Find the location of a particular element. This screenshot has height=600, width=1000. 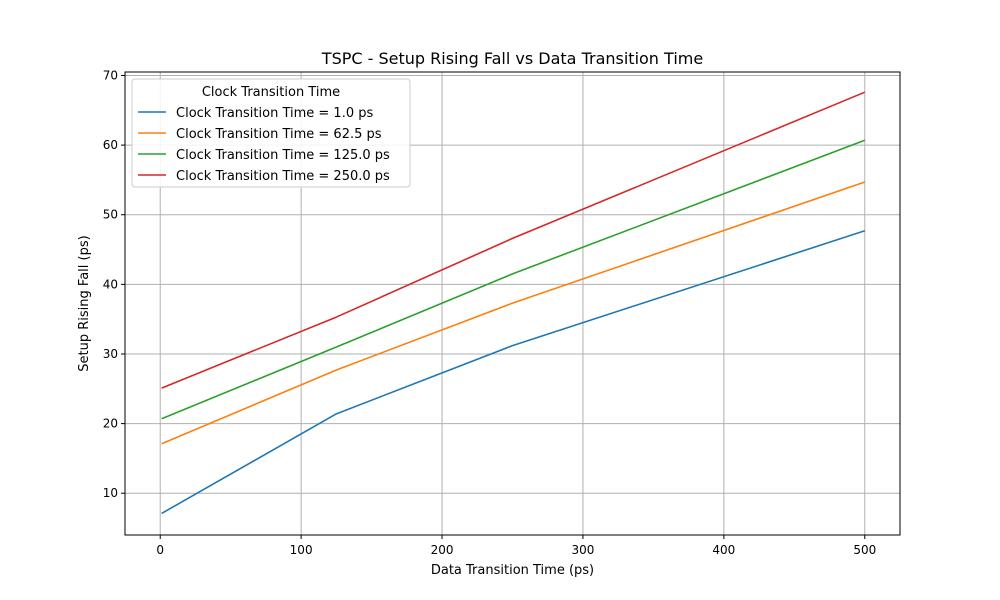

x-tick-label: 400 is located at coordinates (723, 550).